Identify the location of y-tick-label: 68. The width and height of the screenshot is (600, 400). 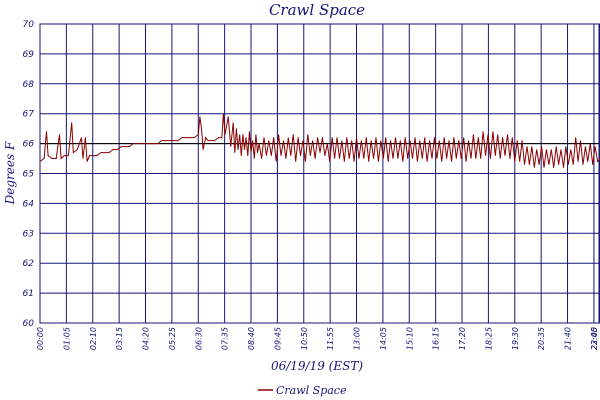
(29, 85).